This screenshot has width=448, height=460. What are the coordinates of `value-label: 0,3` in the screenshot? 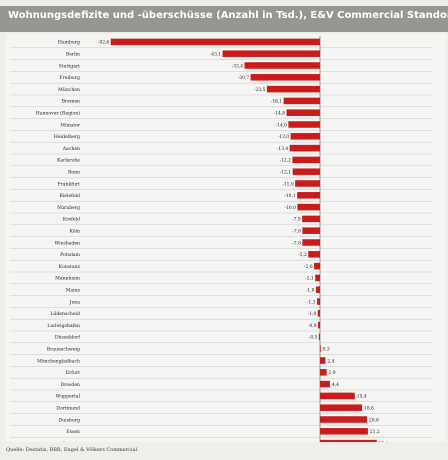 It's located at (326, 350).